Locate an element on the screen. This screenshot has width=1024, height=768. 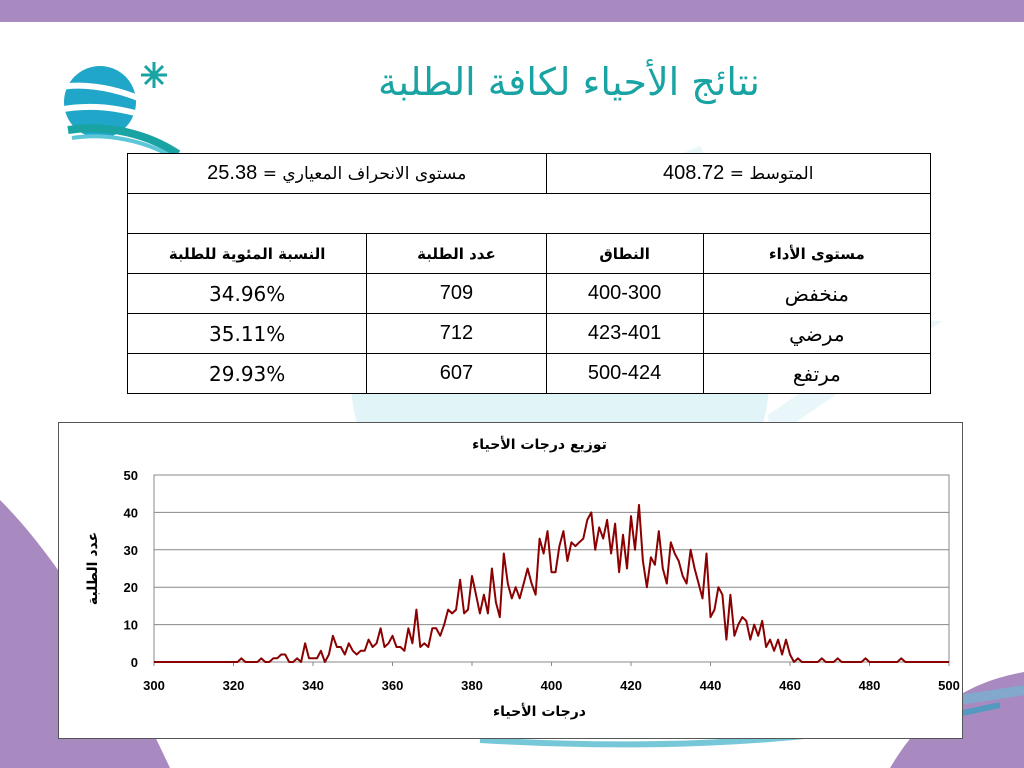
top-band is located at coordinates (512, 11).